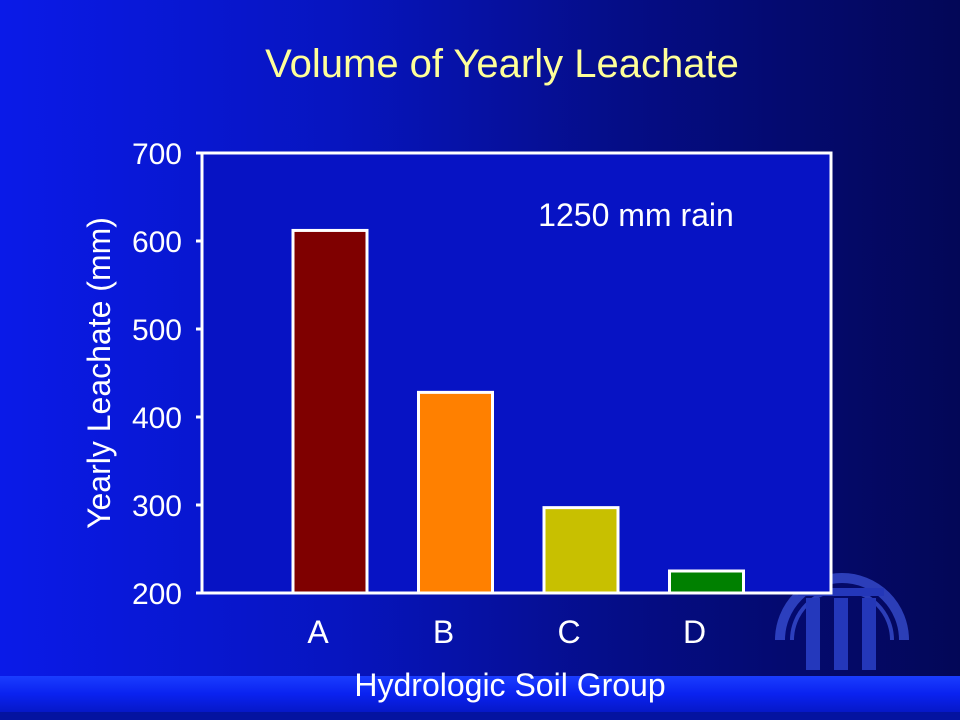 The image size is (960, 720). What do you see at coordinates (443, 632) in the screenshot?
I see `x-tick-label-b: B` at bounding box center [443, 632].